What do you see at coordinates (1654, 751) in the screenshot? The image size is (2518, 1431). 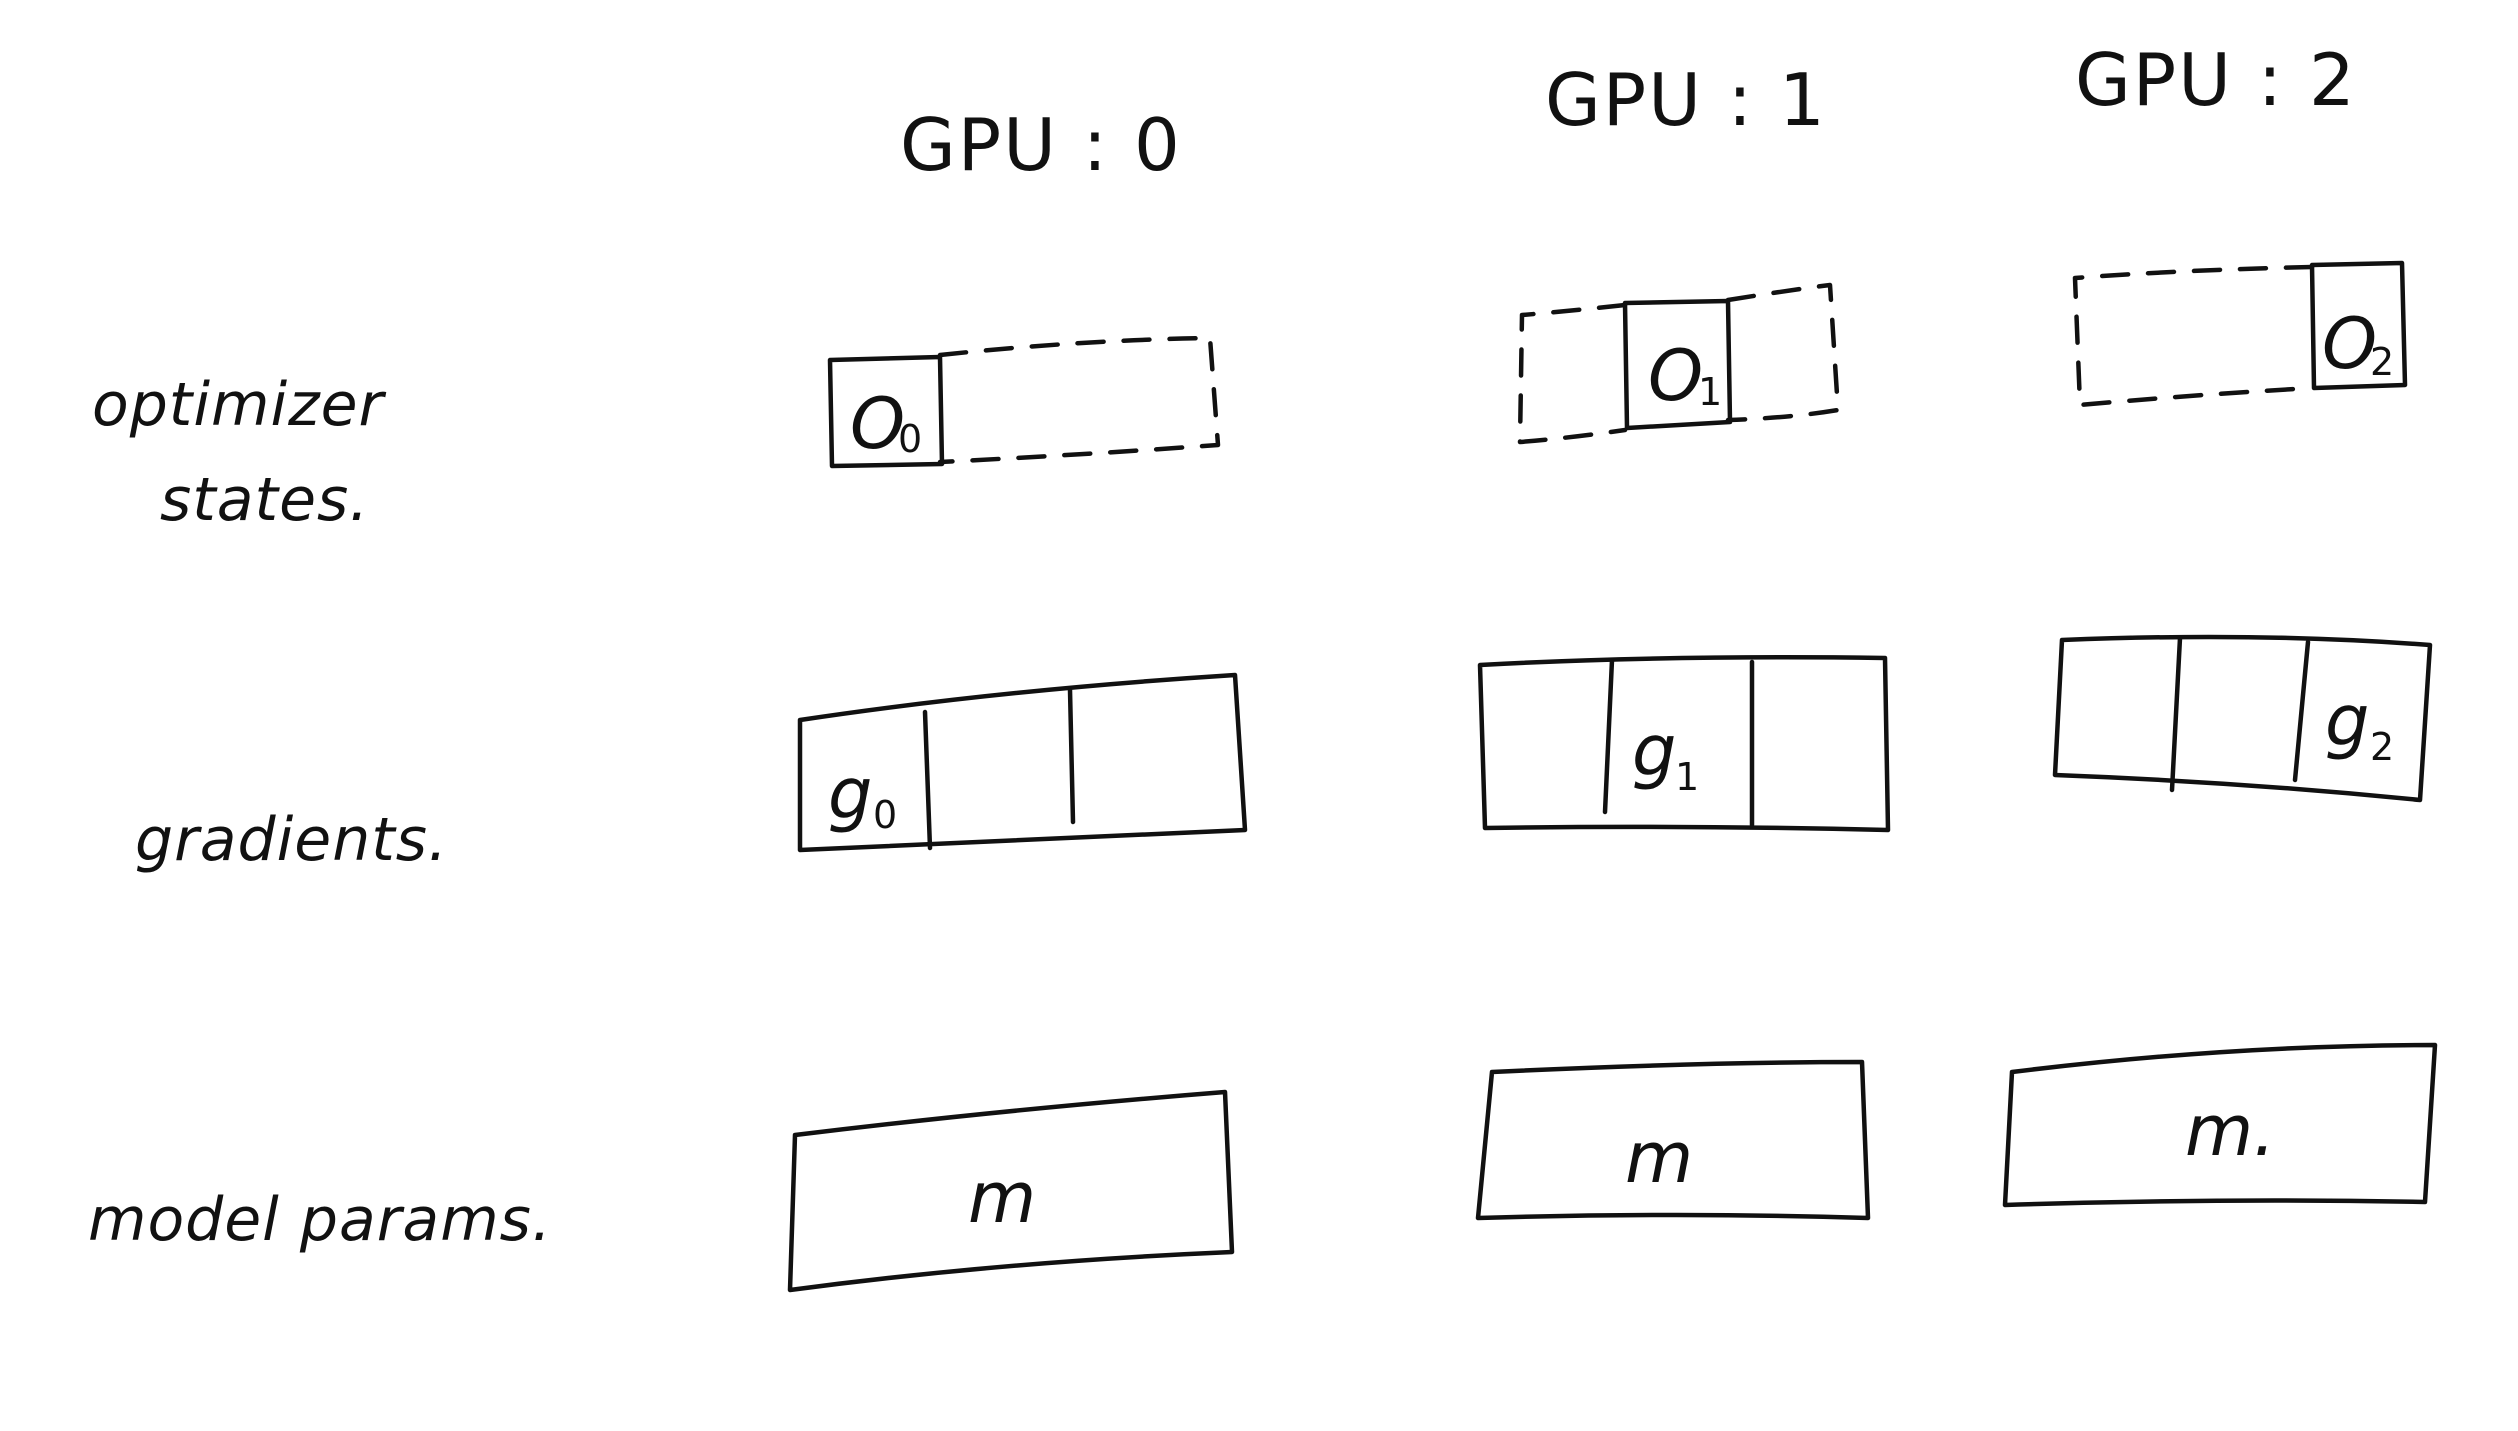 I see `gradient-symbol-1: g` at bounding box center [1654, 751].